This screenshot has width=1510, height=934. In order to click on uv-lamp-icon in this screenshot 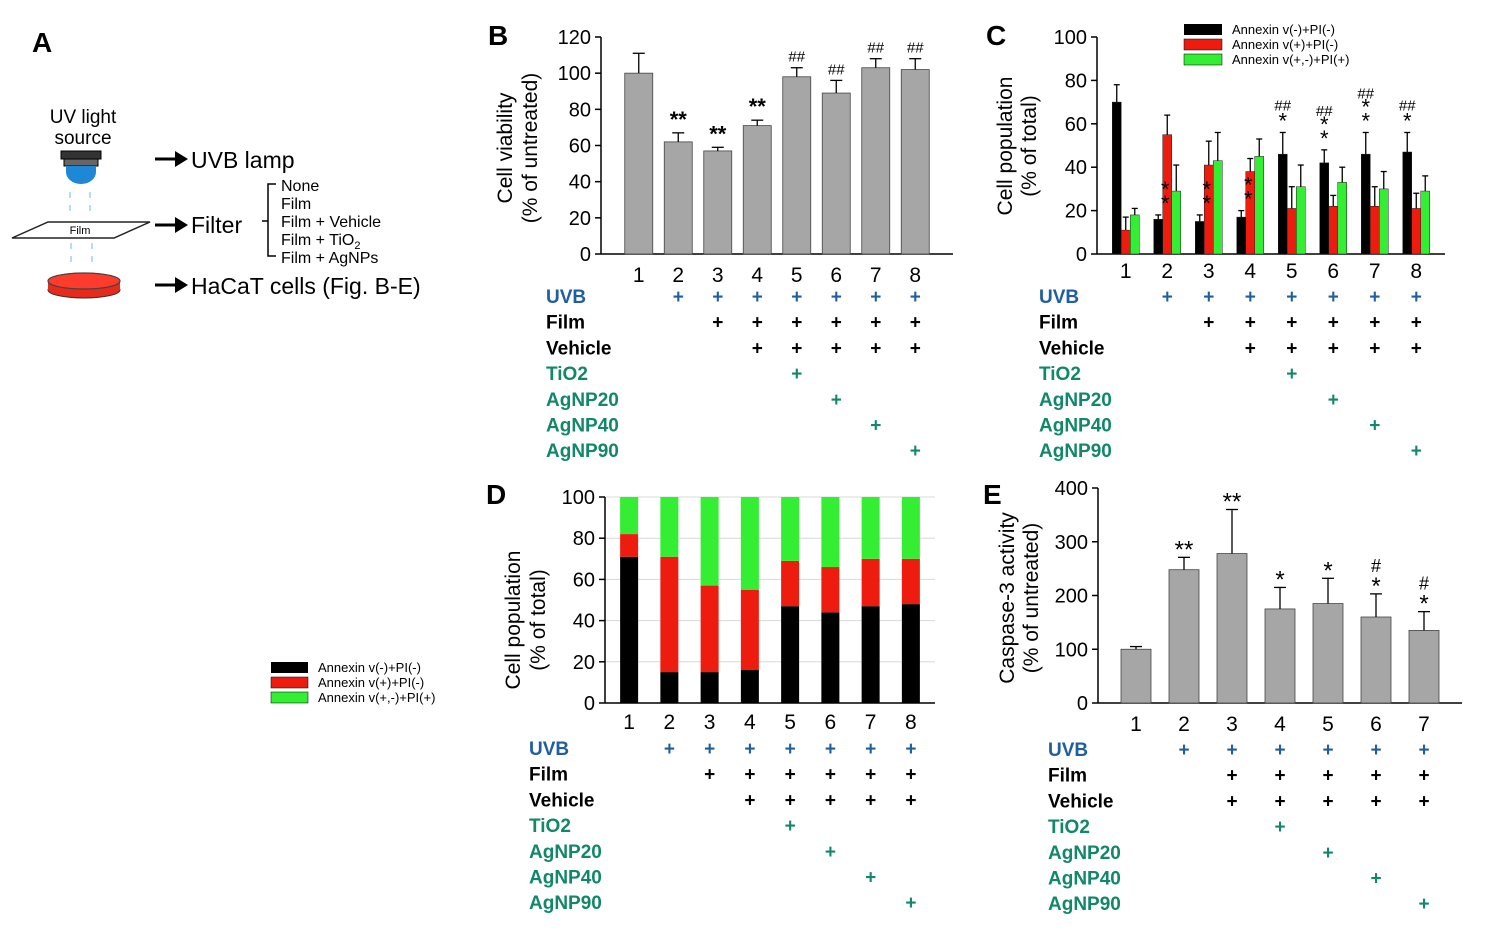, I will do `click(81, 167)`.